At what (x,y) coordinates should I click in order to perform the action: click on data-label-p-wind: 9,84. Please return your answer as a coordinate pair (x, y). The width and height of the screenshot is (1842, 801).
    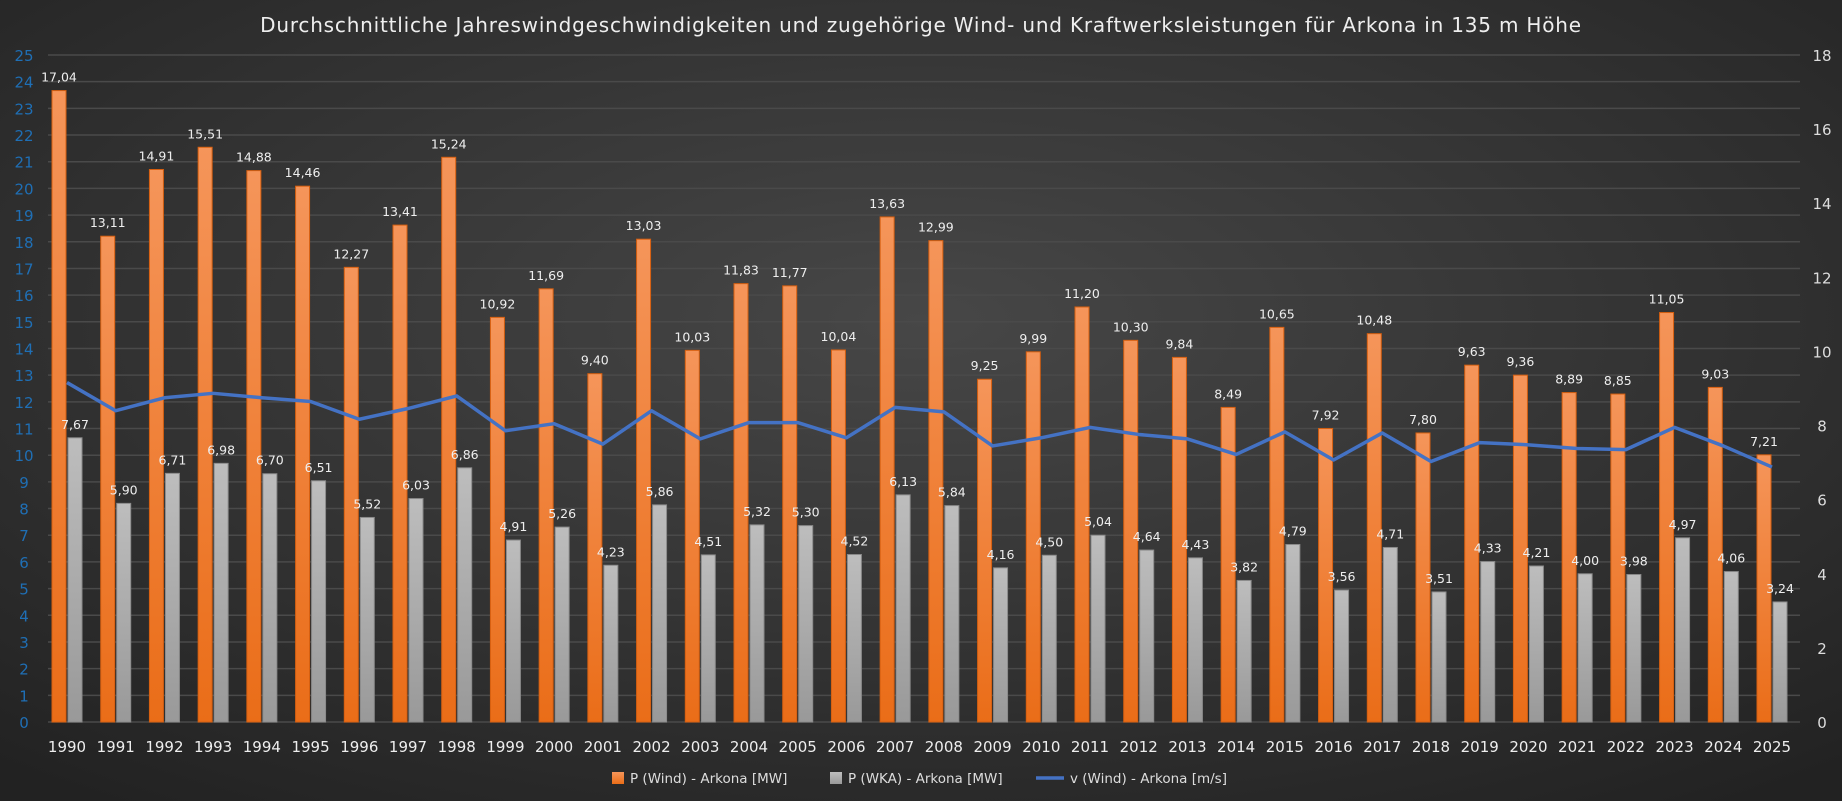
    Looking at the image, I should click on (1180, 343).